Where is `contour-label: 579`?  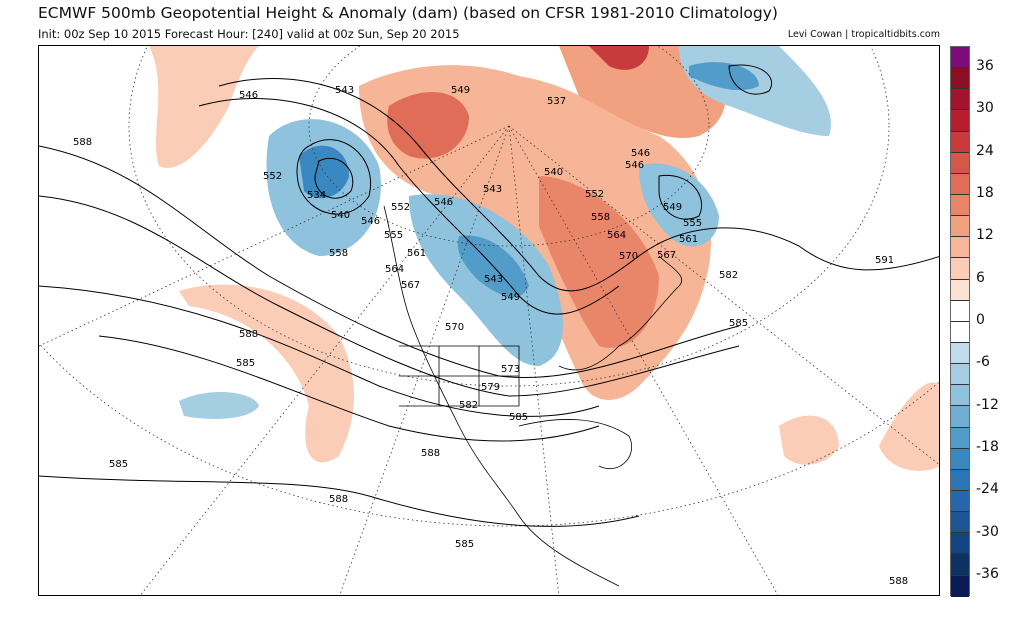 contour-label: 579 is located at coordinates (490, 387).